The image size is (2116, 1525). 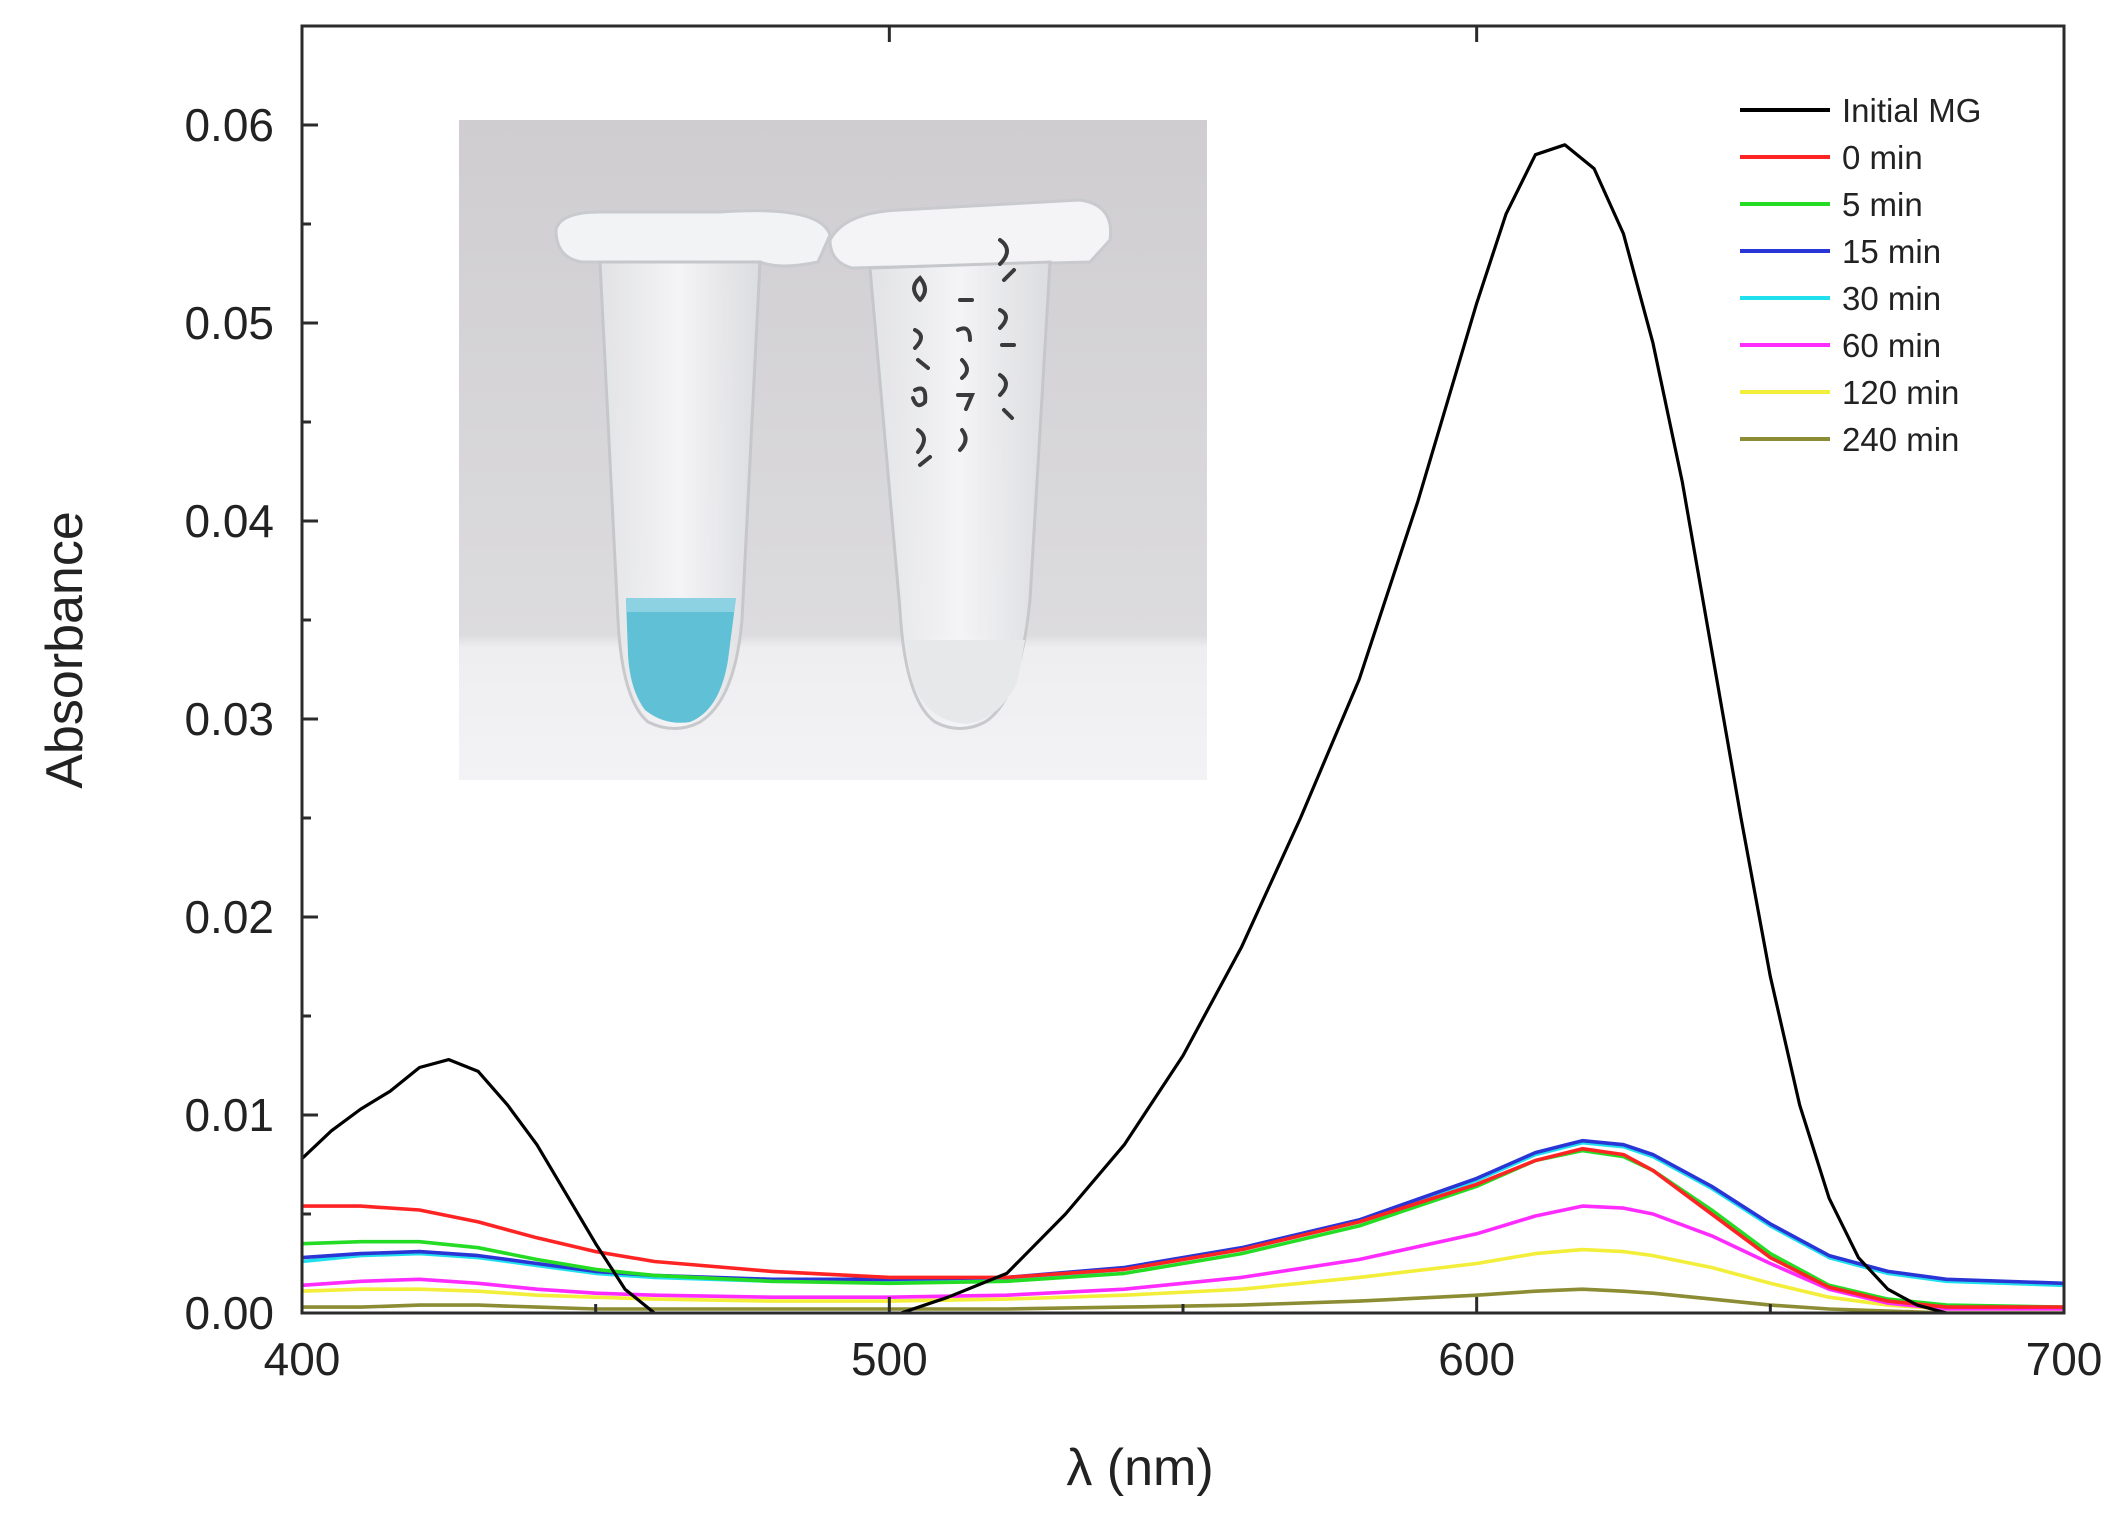 I want to click on x-axis-title: λ (nm), so click(x=1139, y=1468).